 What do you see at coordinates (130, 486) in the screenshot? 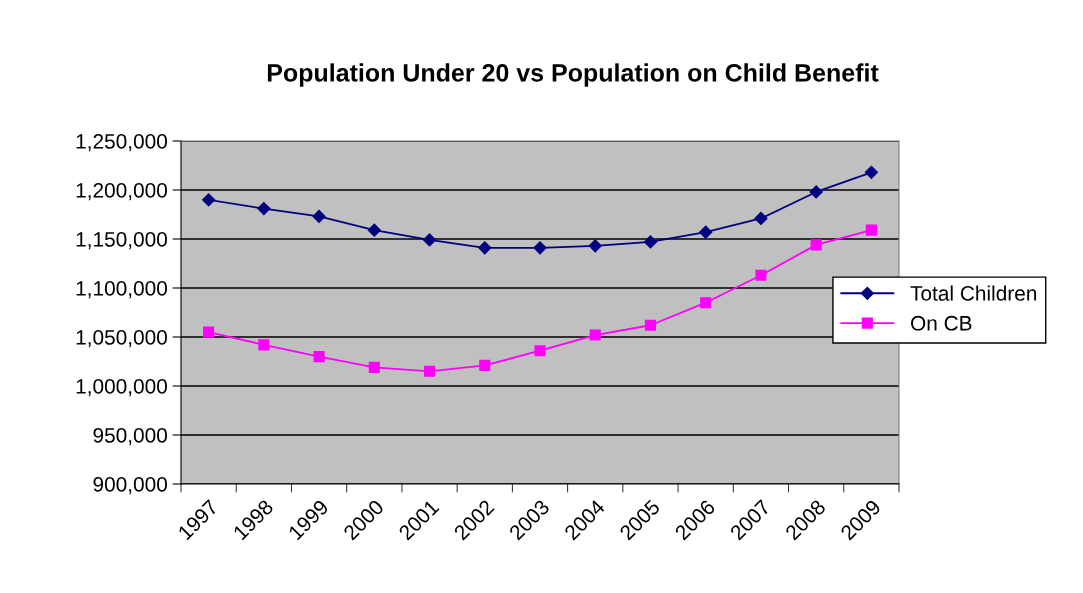
I see `y-tick-label: 900,000` at bounding box center [130, 486].